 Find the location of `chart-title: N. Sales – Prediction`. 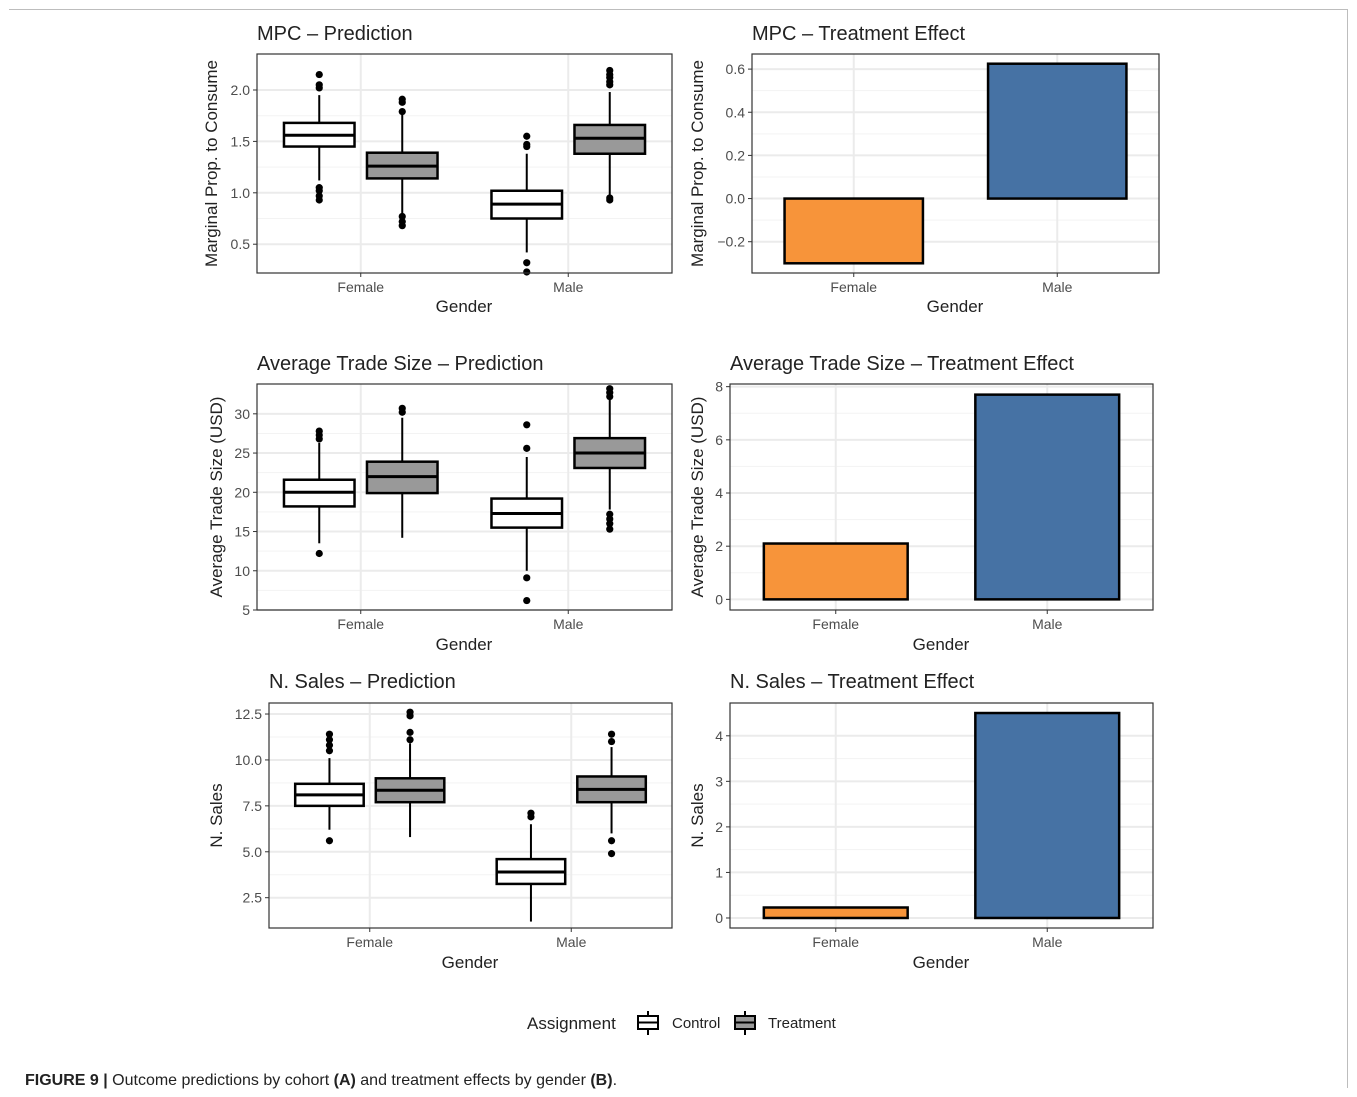

chart-title: N. Sales – Prediction is located at coordinates (362, 682).